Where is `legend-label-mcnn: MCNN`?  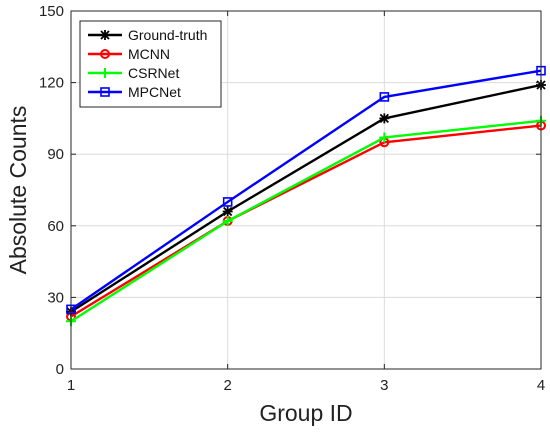 legend-label-mcnn: MCNN is located at coordinates (149, 54).